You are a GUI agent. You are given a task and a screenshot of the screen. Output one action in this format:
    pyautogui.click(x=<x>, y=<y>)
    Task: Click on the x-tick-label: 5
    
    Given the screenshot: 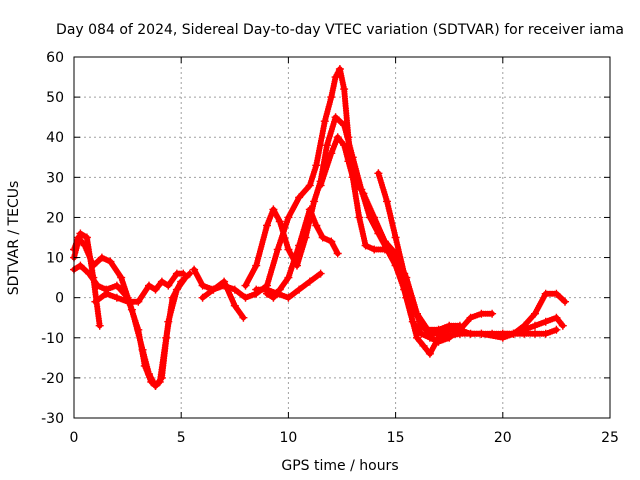 What is the action you would take?
    pyautogui.click(x=181, y=438)
    